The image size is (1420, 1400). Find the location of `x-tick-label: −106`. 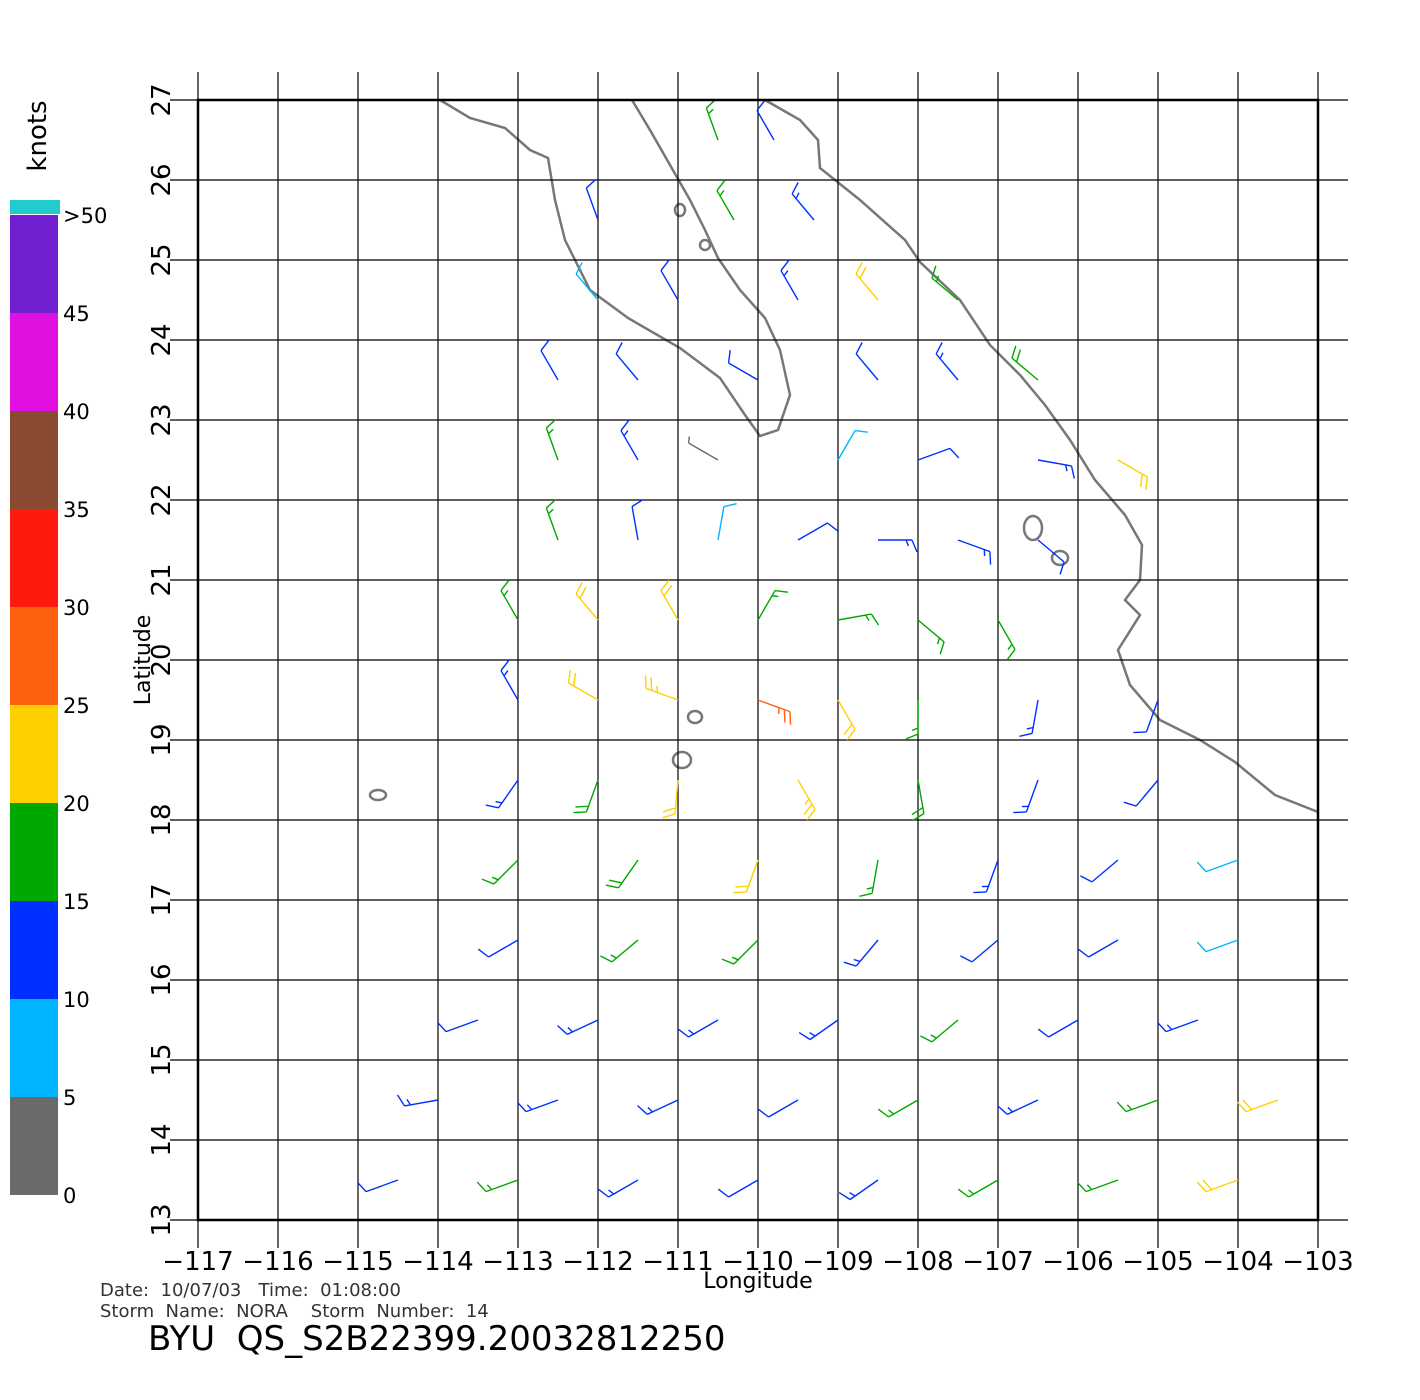

x-tick-label: −106 is located at coordinates (1077, 1262).